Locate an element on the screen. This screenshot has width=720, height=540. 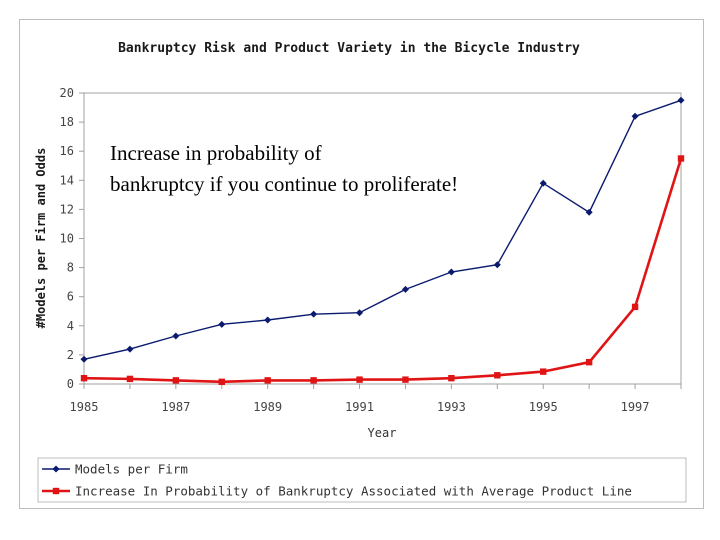
y-tick-label: 10 is located at coordinates (67, 239).